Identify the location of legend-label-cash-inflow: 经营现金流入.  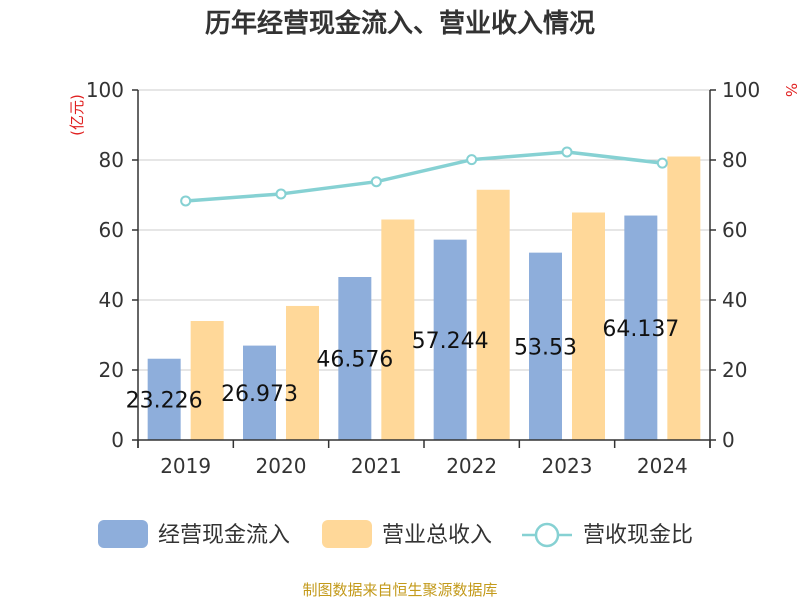
(224, 535).